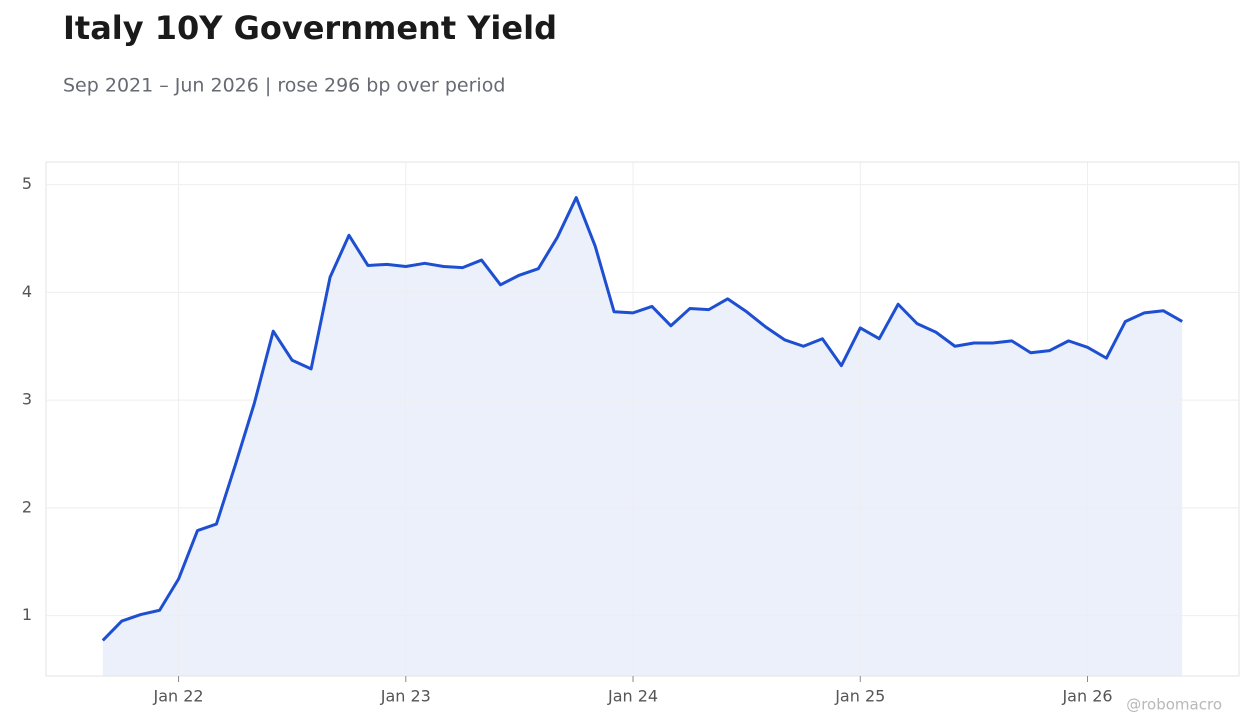 The height and width of the screenshot is (728, 1260). I want to click on y-tick-label: 4, so click(27, 291).